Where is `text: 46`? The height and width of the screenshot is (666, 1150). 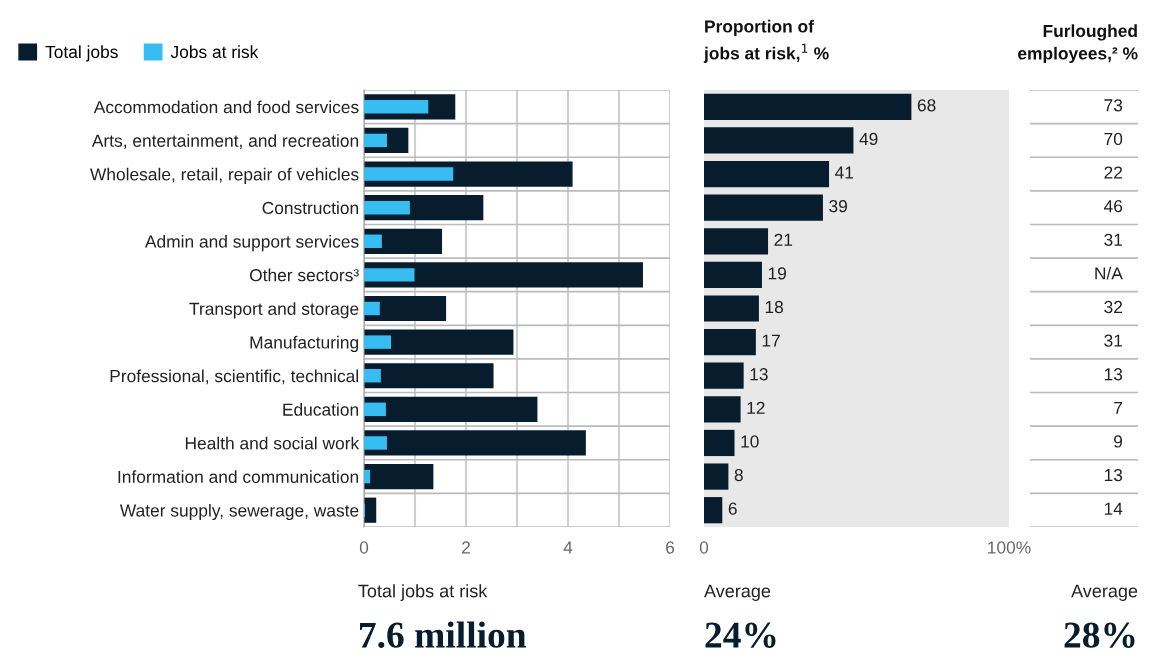
text: 46 is located at coordinates (1113, 206).